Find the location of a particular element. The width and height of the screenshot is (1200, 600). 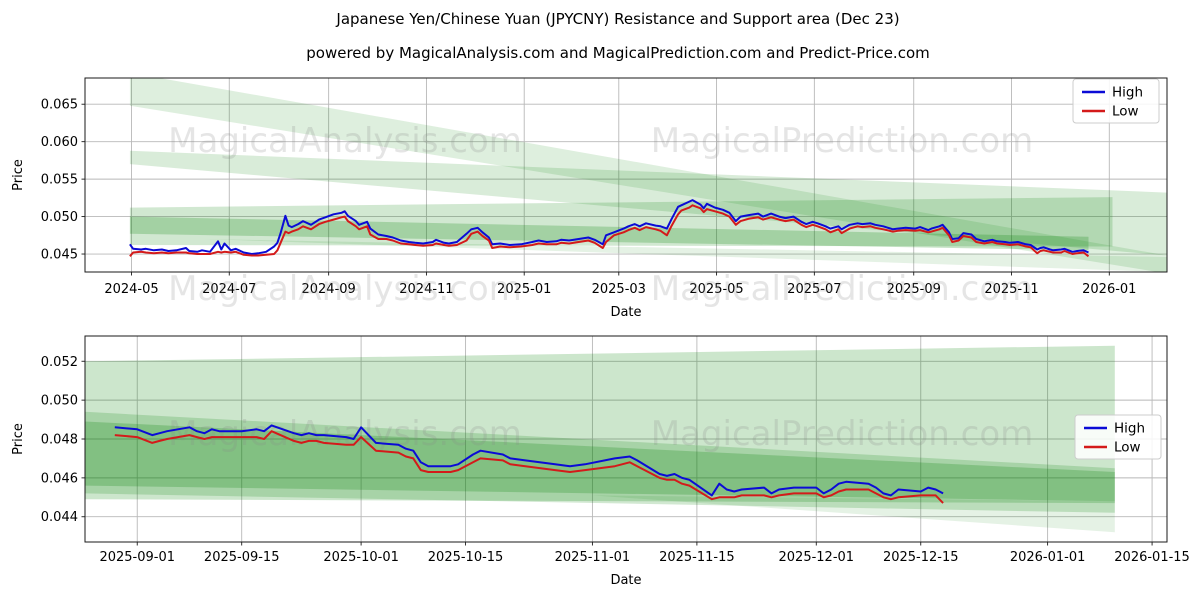

x-tick-label: 2025-11-01 is located at coordinates (593, 557).